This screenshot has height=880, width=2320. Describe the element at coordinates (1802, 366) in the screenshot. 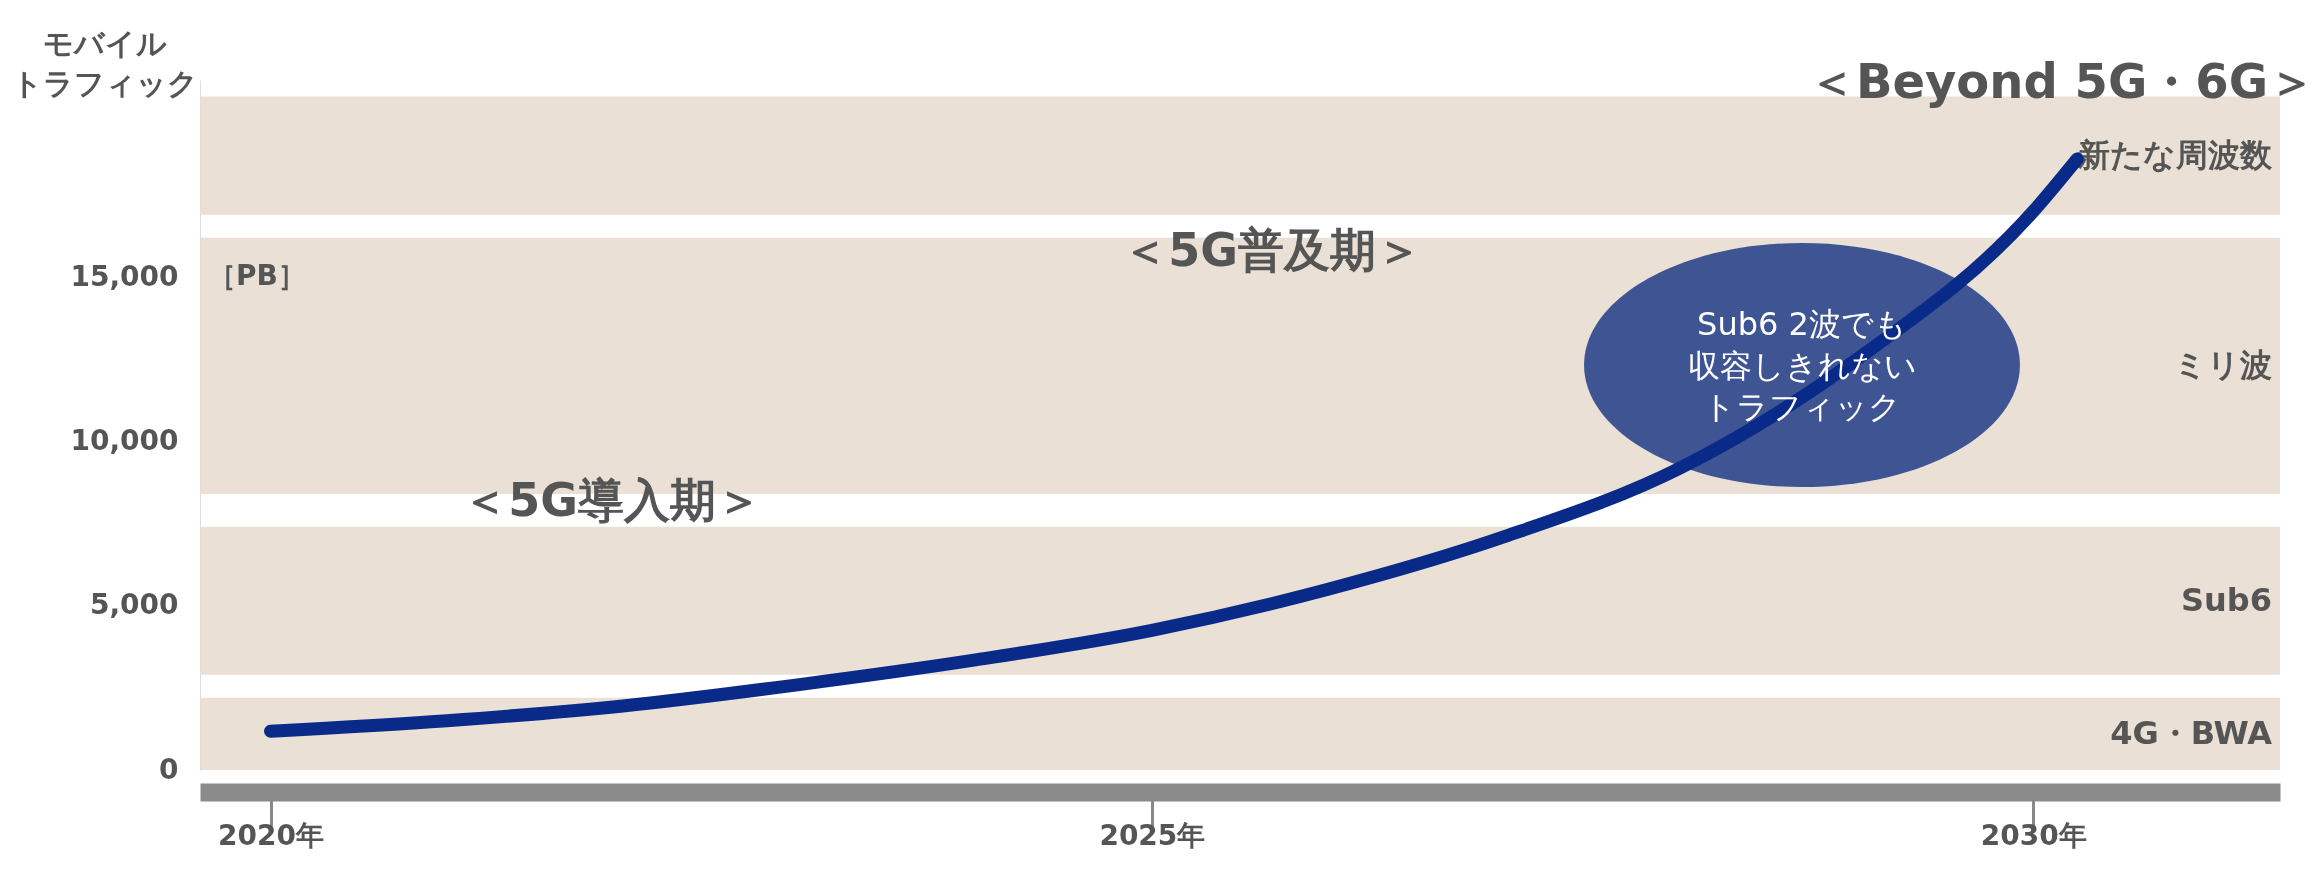

I see `annotation: Sub6 2波でも収容しきれないトラフィック` at that location.